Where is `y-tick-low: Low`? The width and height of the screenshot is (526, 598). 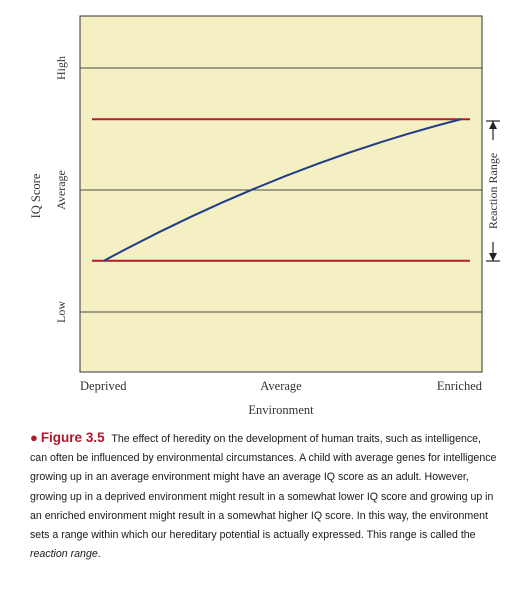 y-tick-low: Low is located at coordinates (61, 312).